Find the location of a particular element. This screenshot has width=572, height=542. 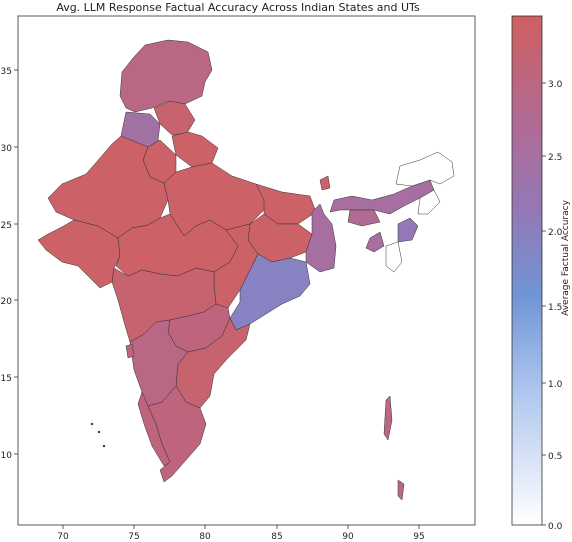

x-tick-label: 70 is located at coordinates (63, 537).